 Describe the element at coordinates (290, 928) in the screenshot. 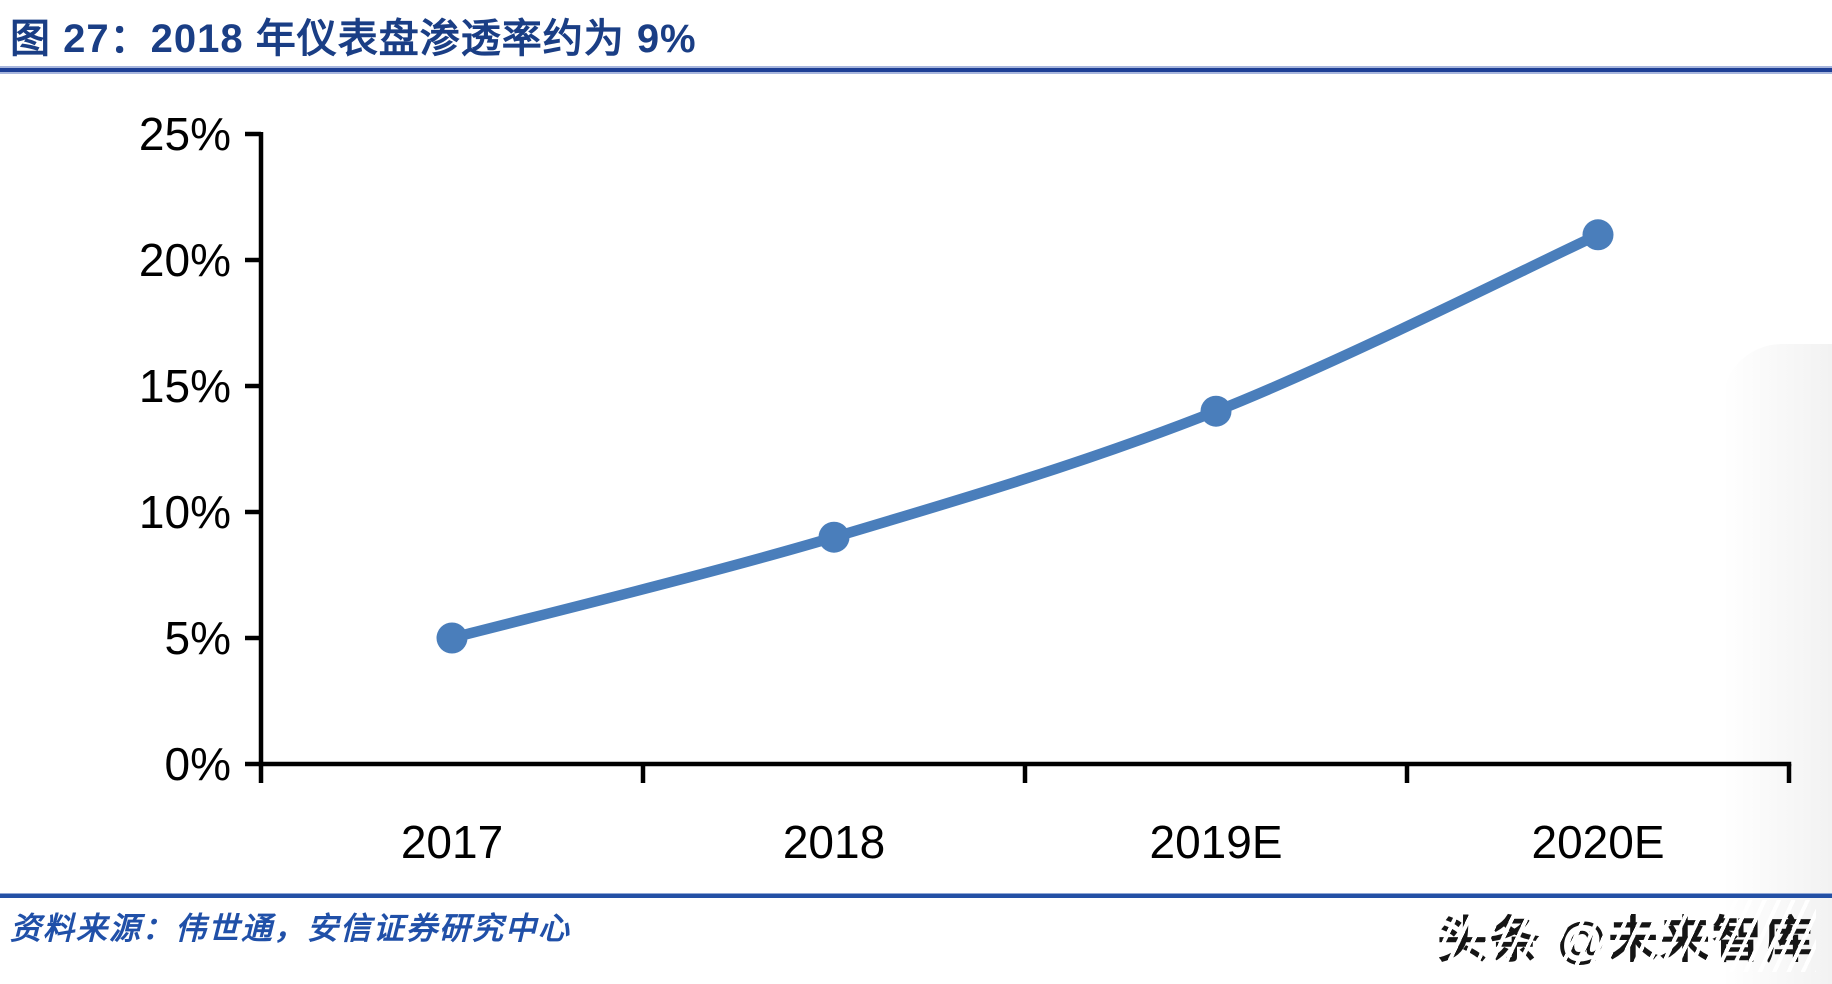

I see `source-note: 资料来源：伟世通，安信证券研究中心` at that location.